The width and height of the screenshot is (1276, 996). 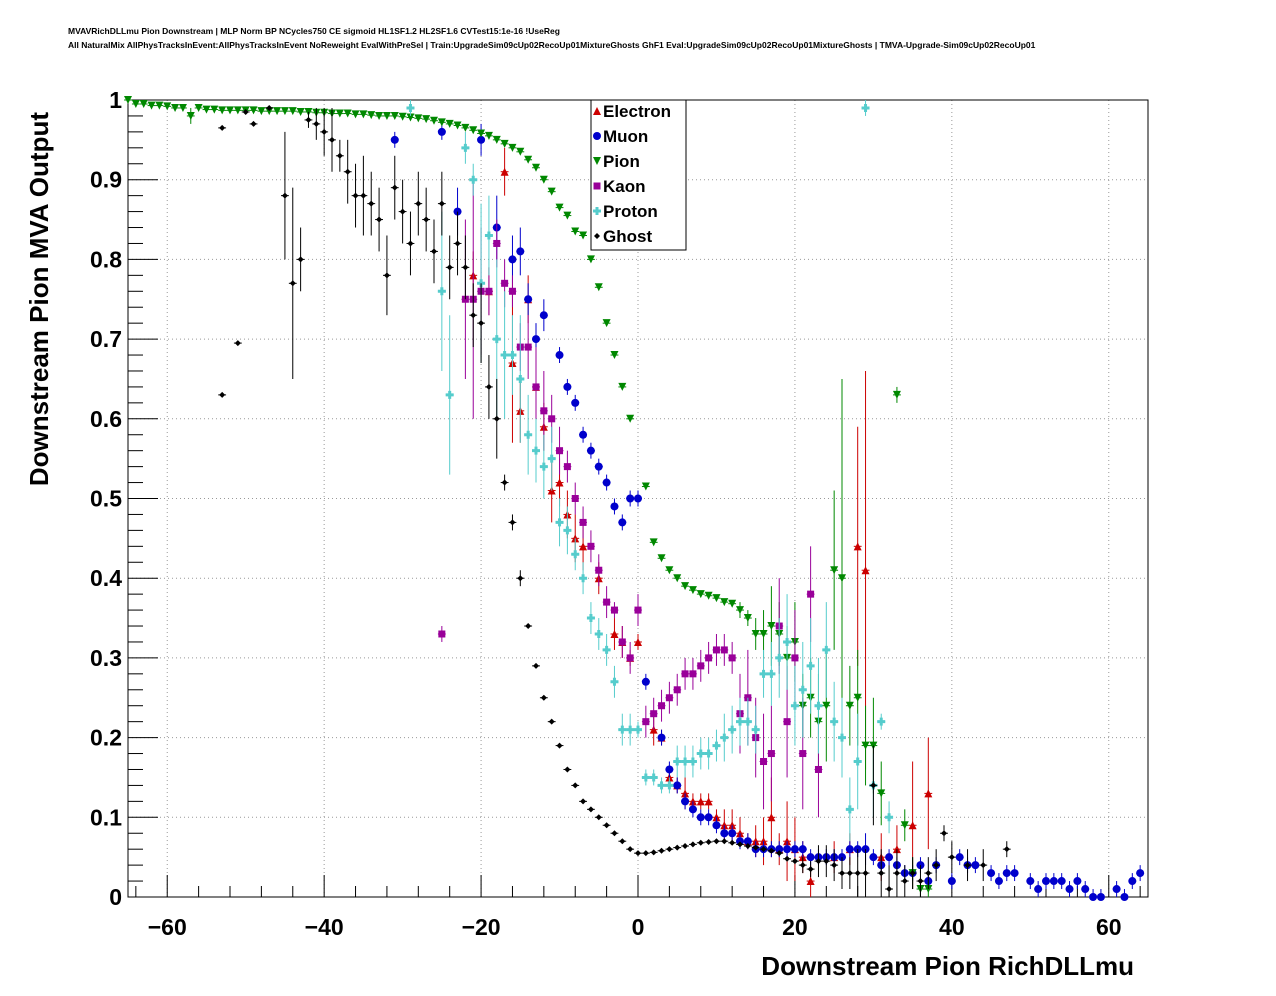 What do you see at coordinates (39, 299) in the screenshot?
I see `y-axis-label: Downstream Pion MVA Output` at bounding box center [39, 299].